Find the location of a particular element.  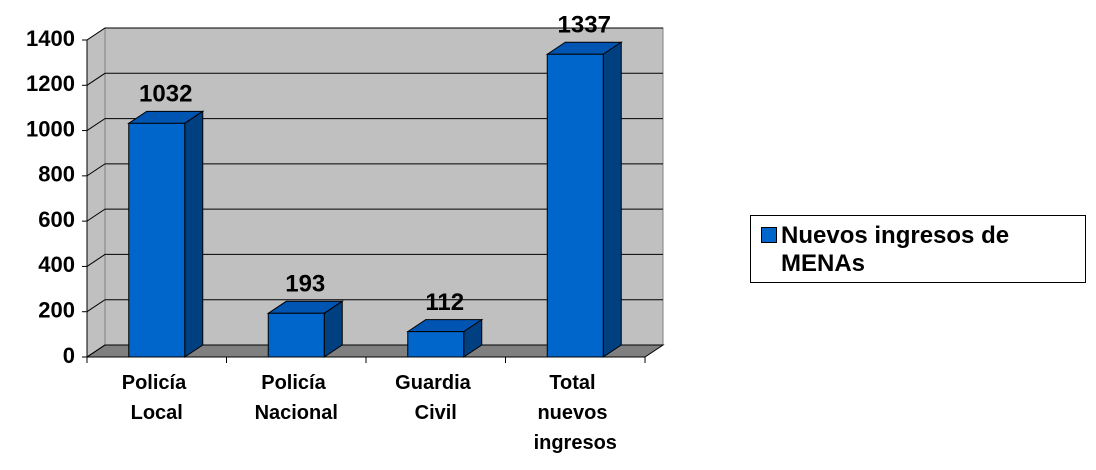

value-label: 112 is located at coordinates (444, 302).